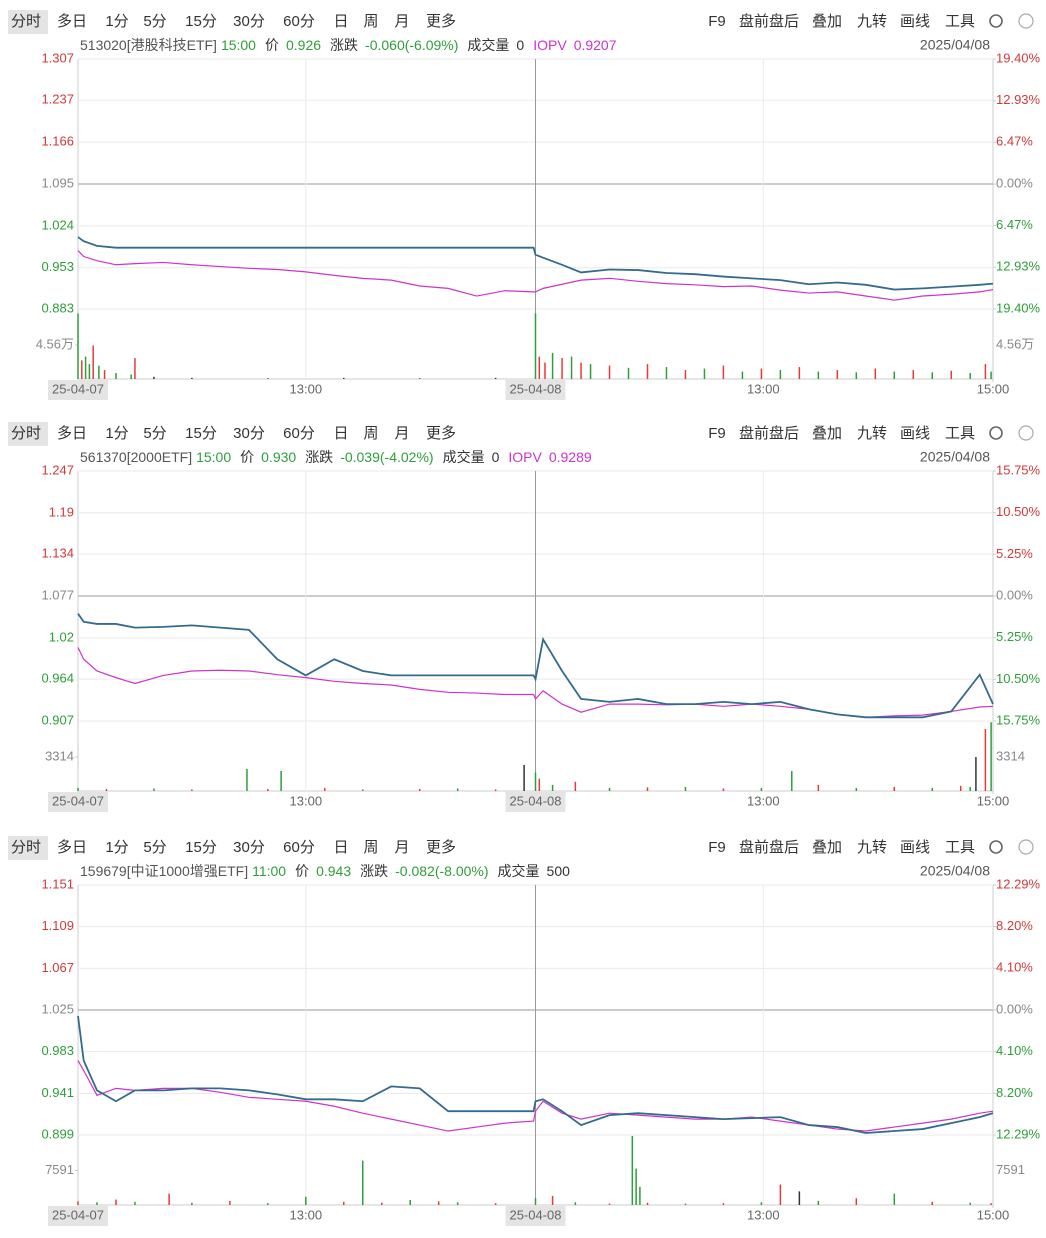  Describe the element at coordinates (535, 666) in the screenshot. I see `price-line` at that location.